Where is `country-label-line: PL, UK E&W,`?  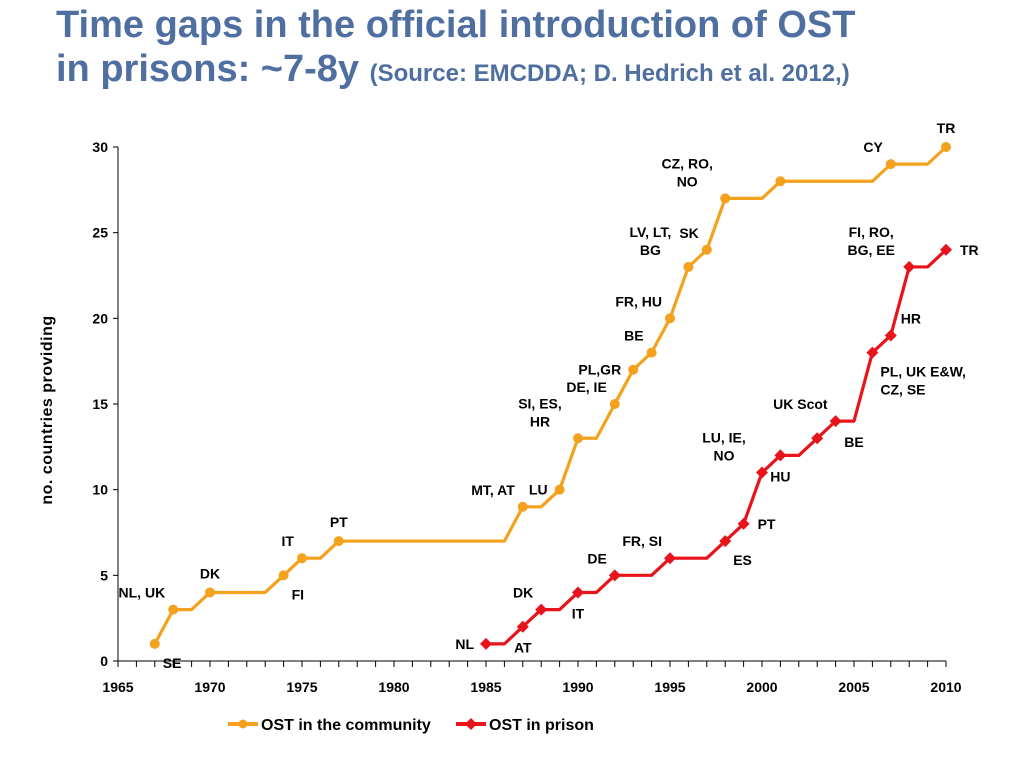 country-label-line: PL, UK E&W, is located at coordinates (923, 372).